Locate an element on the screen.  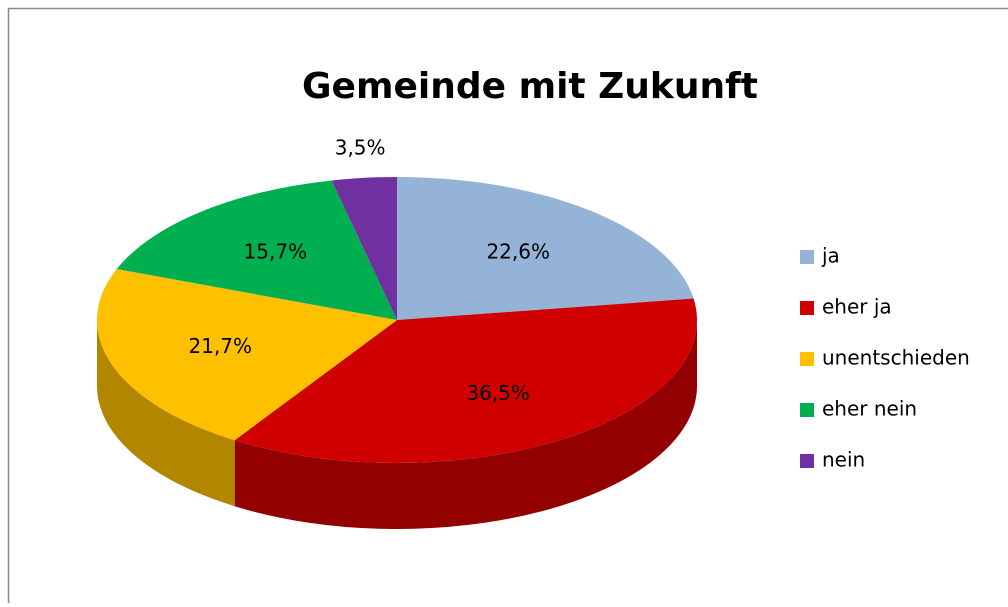
data-label: 15,7% is located at coordinates (276, 251).